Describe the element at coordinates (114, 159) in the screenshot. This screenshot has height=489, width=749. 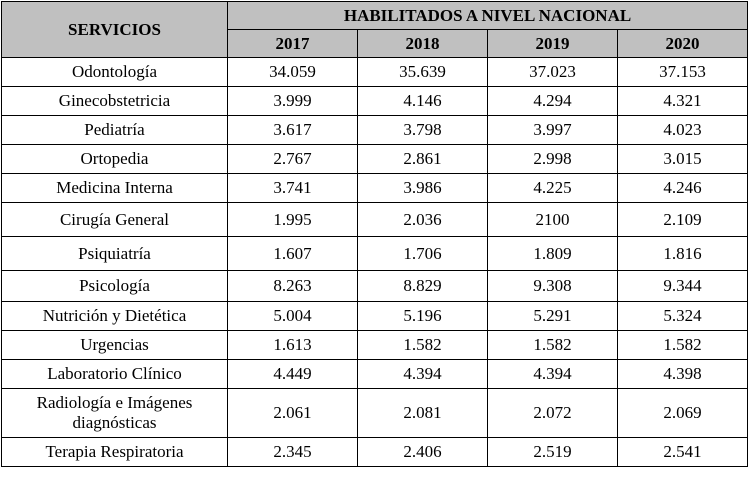
I see `servicio-cell: Ortopedia` at that location.